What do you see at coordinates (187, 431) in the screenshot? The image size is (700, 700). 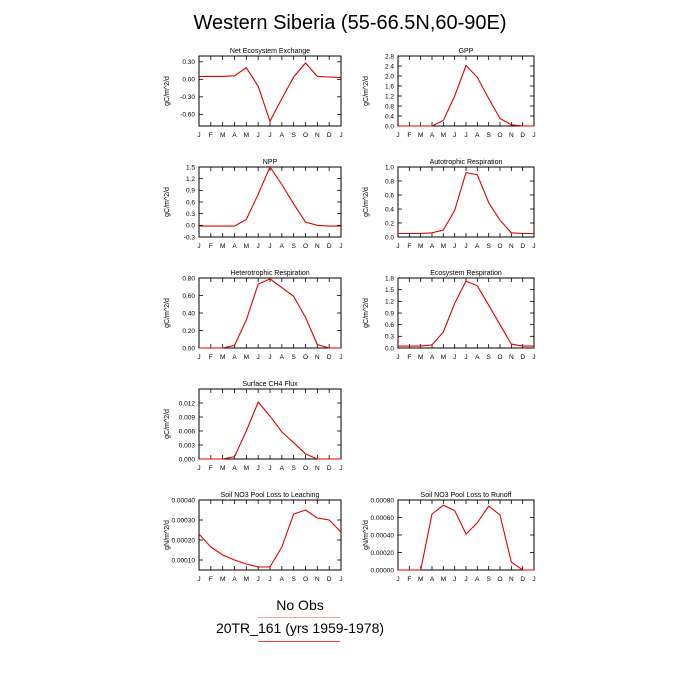 I see `y-tick-label: 0.006` at bounding box center [187, 431].